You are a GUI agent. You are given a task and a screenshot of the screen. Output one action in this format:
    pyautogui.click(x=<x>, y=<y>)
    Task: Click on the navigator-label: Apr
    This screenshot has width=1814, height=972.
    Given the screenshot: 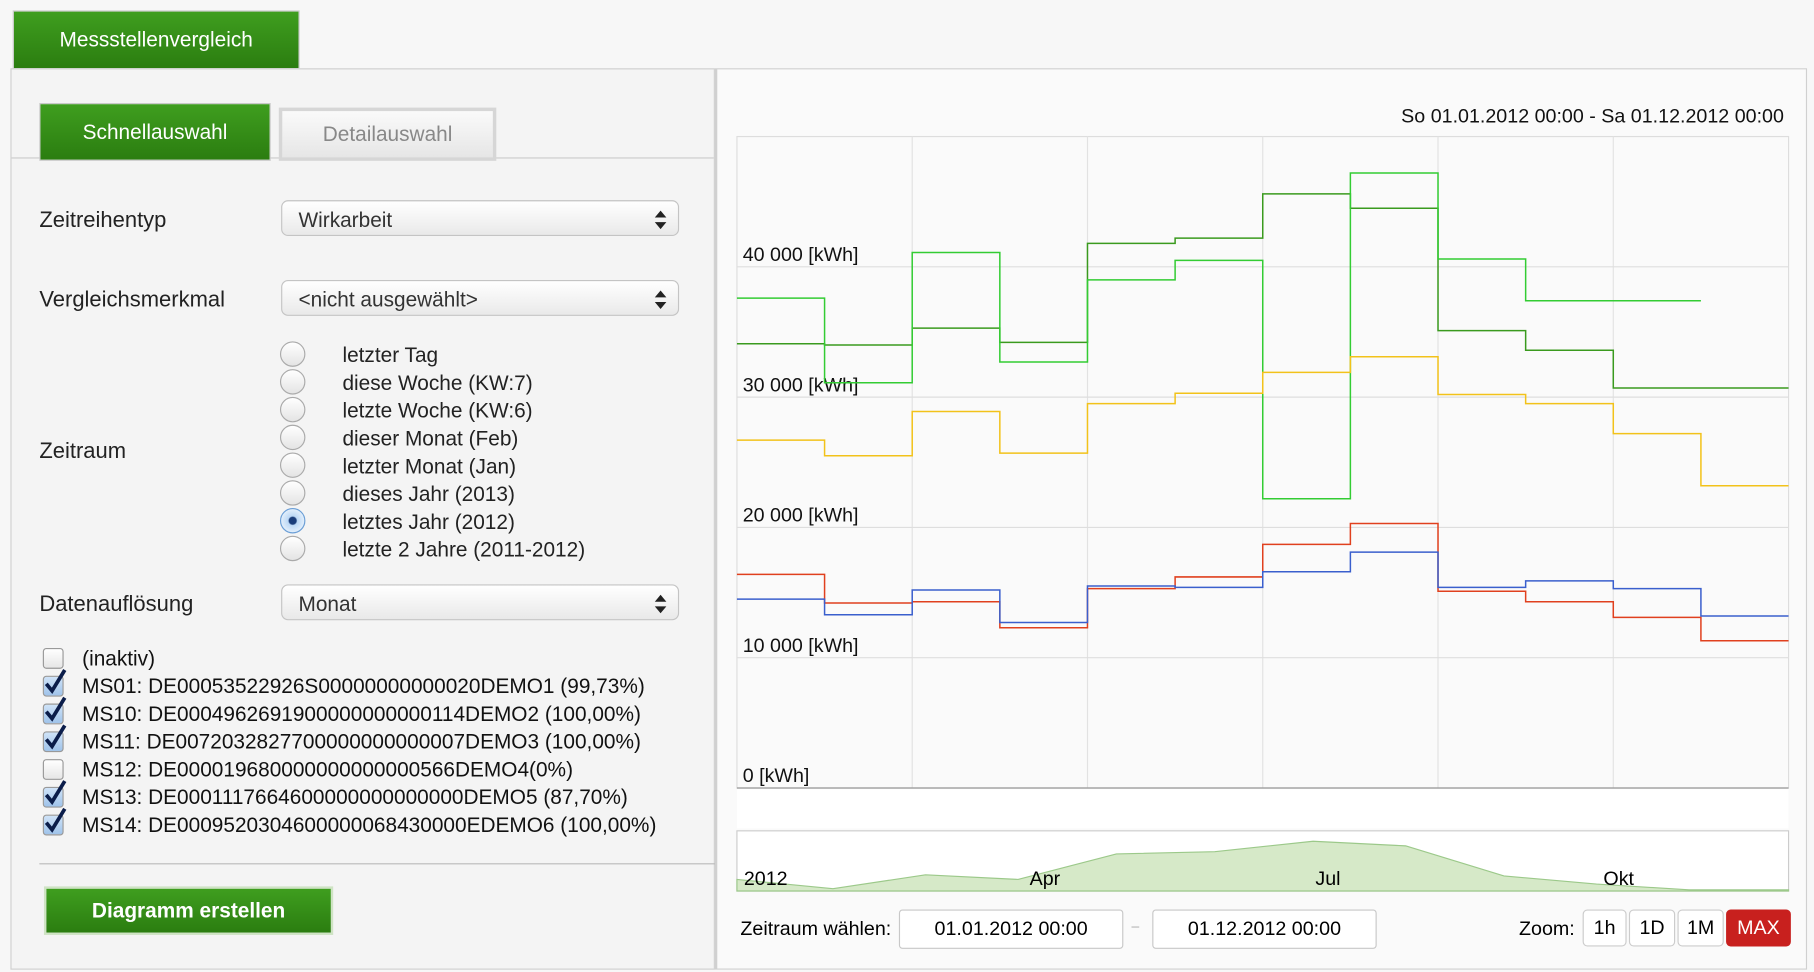 What is the action you would take?
    pyautogui.click(x=1045, y=879)
    